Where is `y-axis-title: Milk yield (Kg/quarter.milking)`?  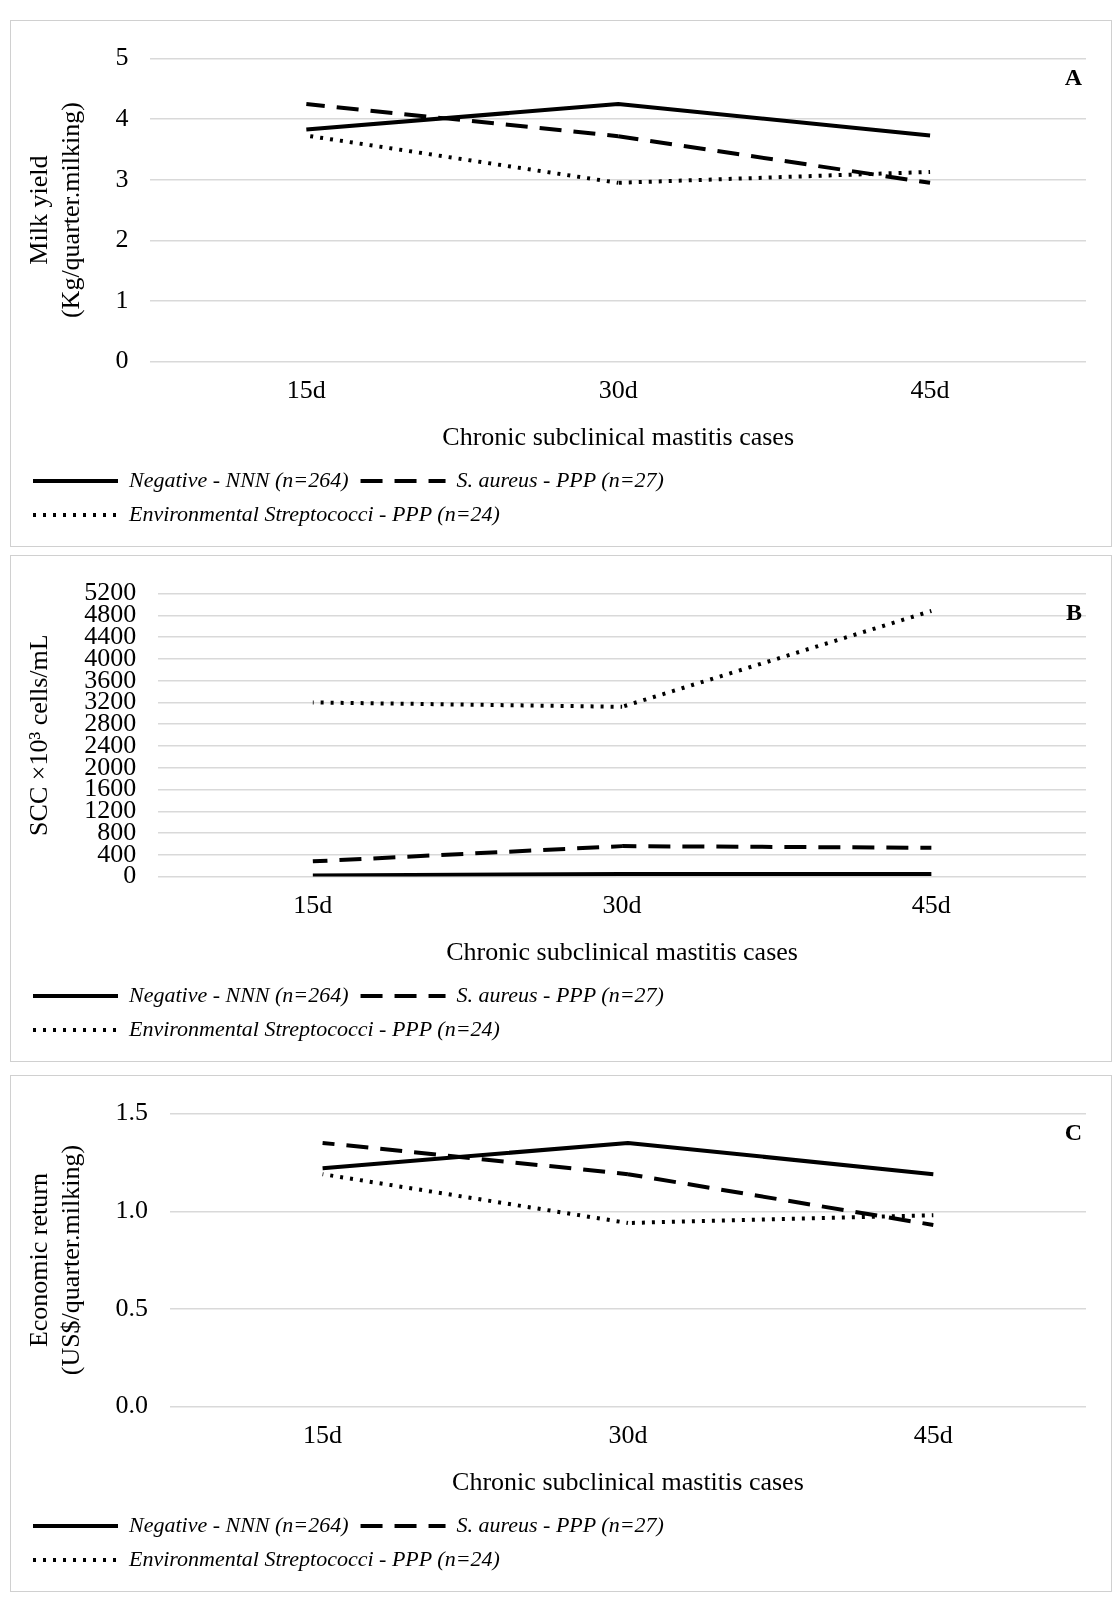 y-axis-title: Milk yield (Kg/quarter.milking) is located at coordinates (54, 210).